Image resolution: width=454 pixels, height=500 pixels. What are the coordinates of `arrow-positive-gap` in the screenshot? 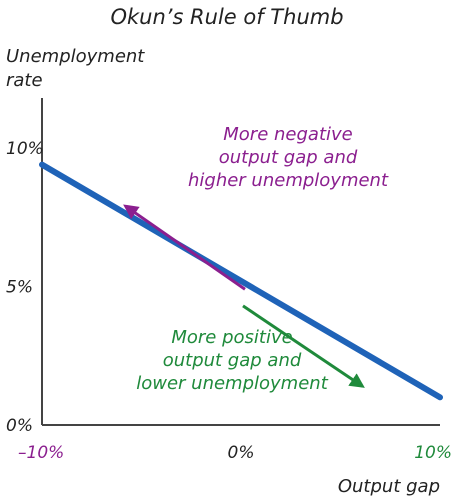 It's located at (303, 346).